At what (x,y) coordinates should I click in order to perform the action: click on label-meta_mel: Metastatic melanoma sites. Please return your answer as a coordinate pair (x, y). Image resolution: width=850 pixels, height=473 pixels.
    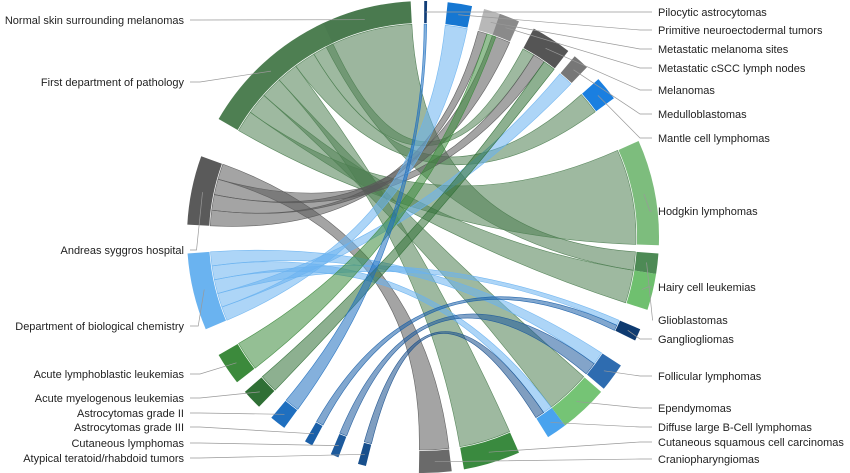
    Looking at the image, I should click on (723, 50).